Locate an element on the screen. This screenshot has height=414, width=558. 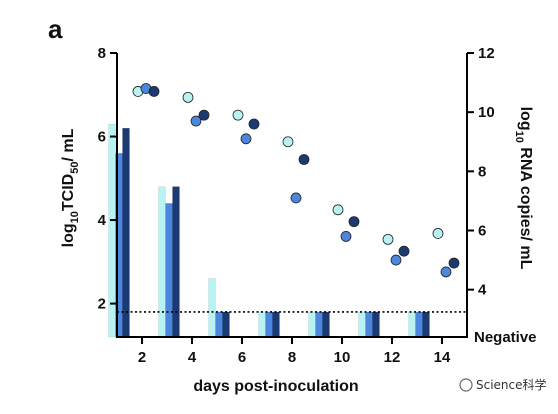
y-left-tick-label-4: 4 is located at coordinates (102, 220).